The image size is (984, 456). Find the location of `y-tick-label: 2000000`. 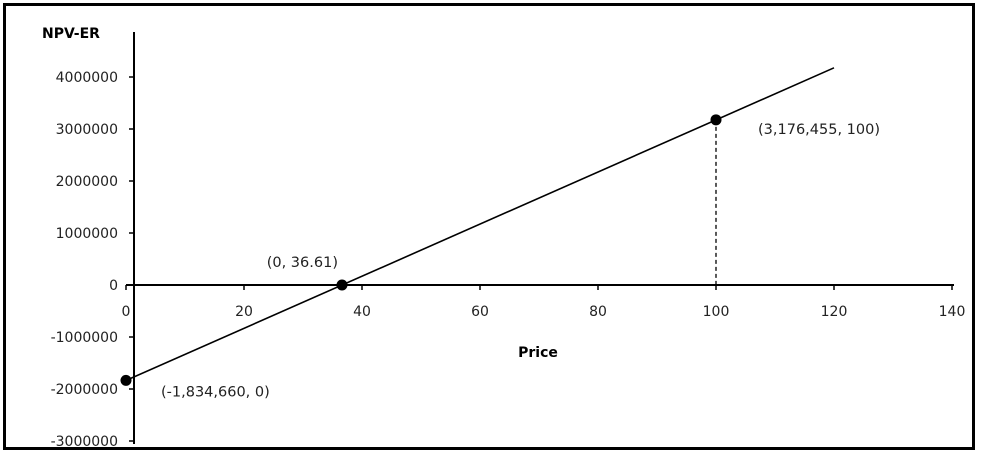

y-tick-label: 2000000 is located at coordinates (87, 182).